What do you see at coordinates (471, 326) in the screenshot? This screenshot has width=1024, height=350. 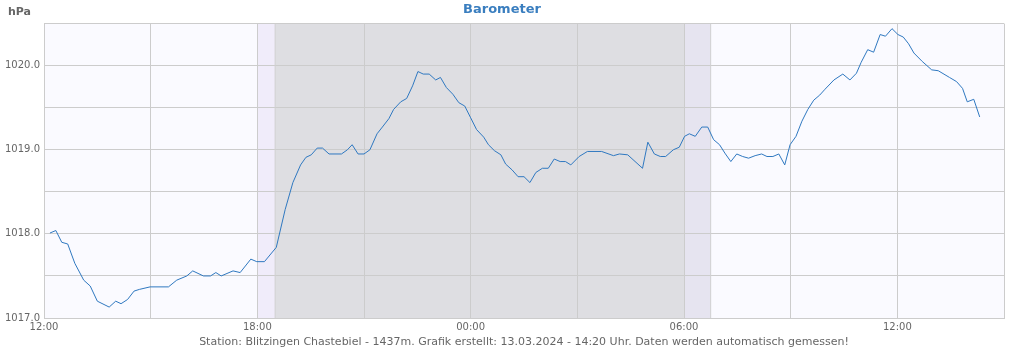 I see `x-tick-label: 00:00` at bounding box center [471, 326].